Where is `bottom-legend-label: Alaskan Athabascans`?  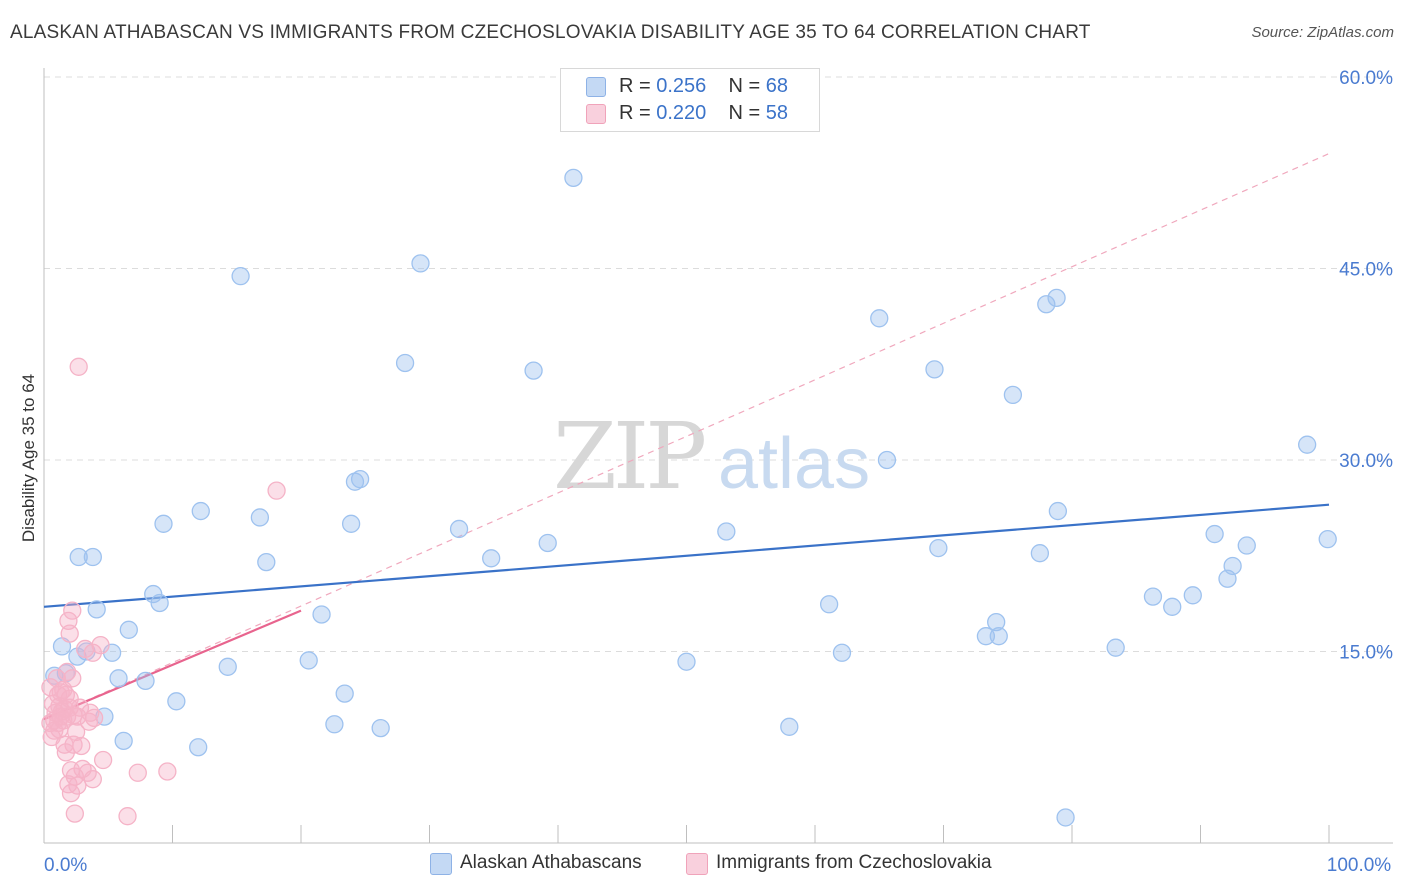
bottom-legend-label: Alaskan Athabascans is located at coordinates (551, 862).